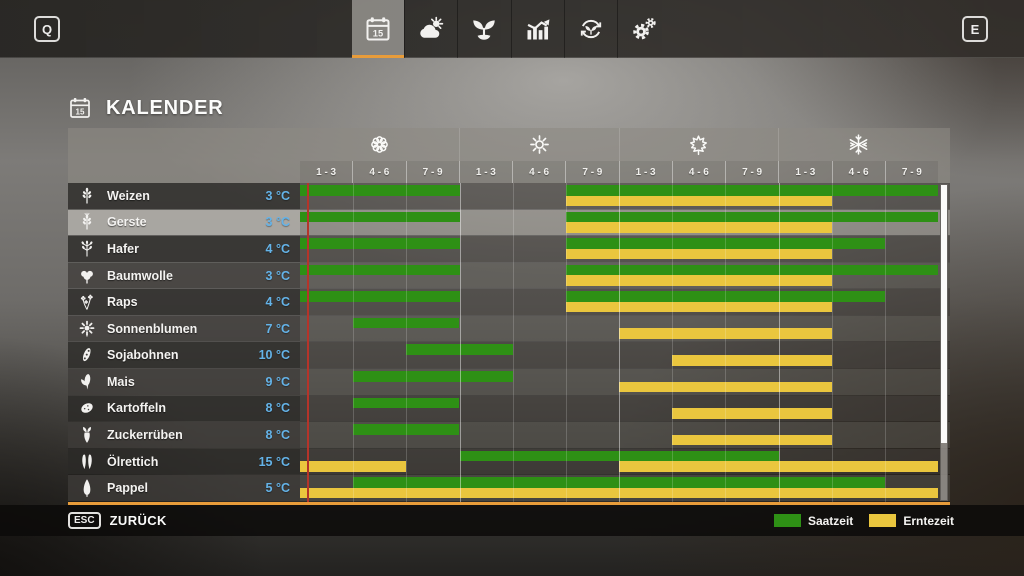  I want to click on crop-row-kartoffeln: Kartoffeln 8 °C, so click(509, 409).